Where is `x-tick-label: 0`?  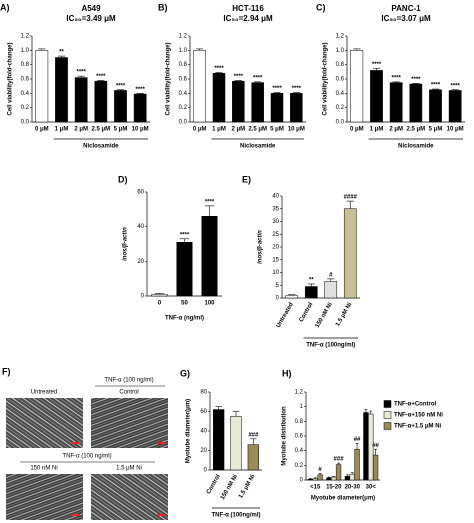
x-tick-label: 0 is located at coordinates (160, 304).